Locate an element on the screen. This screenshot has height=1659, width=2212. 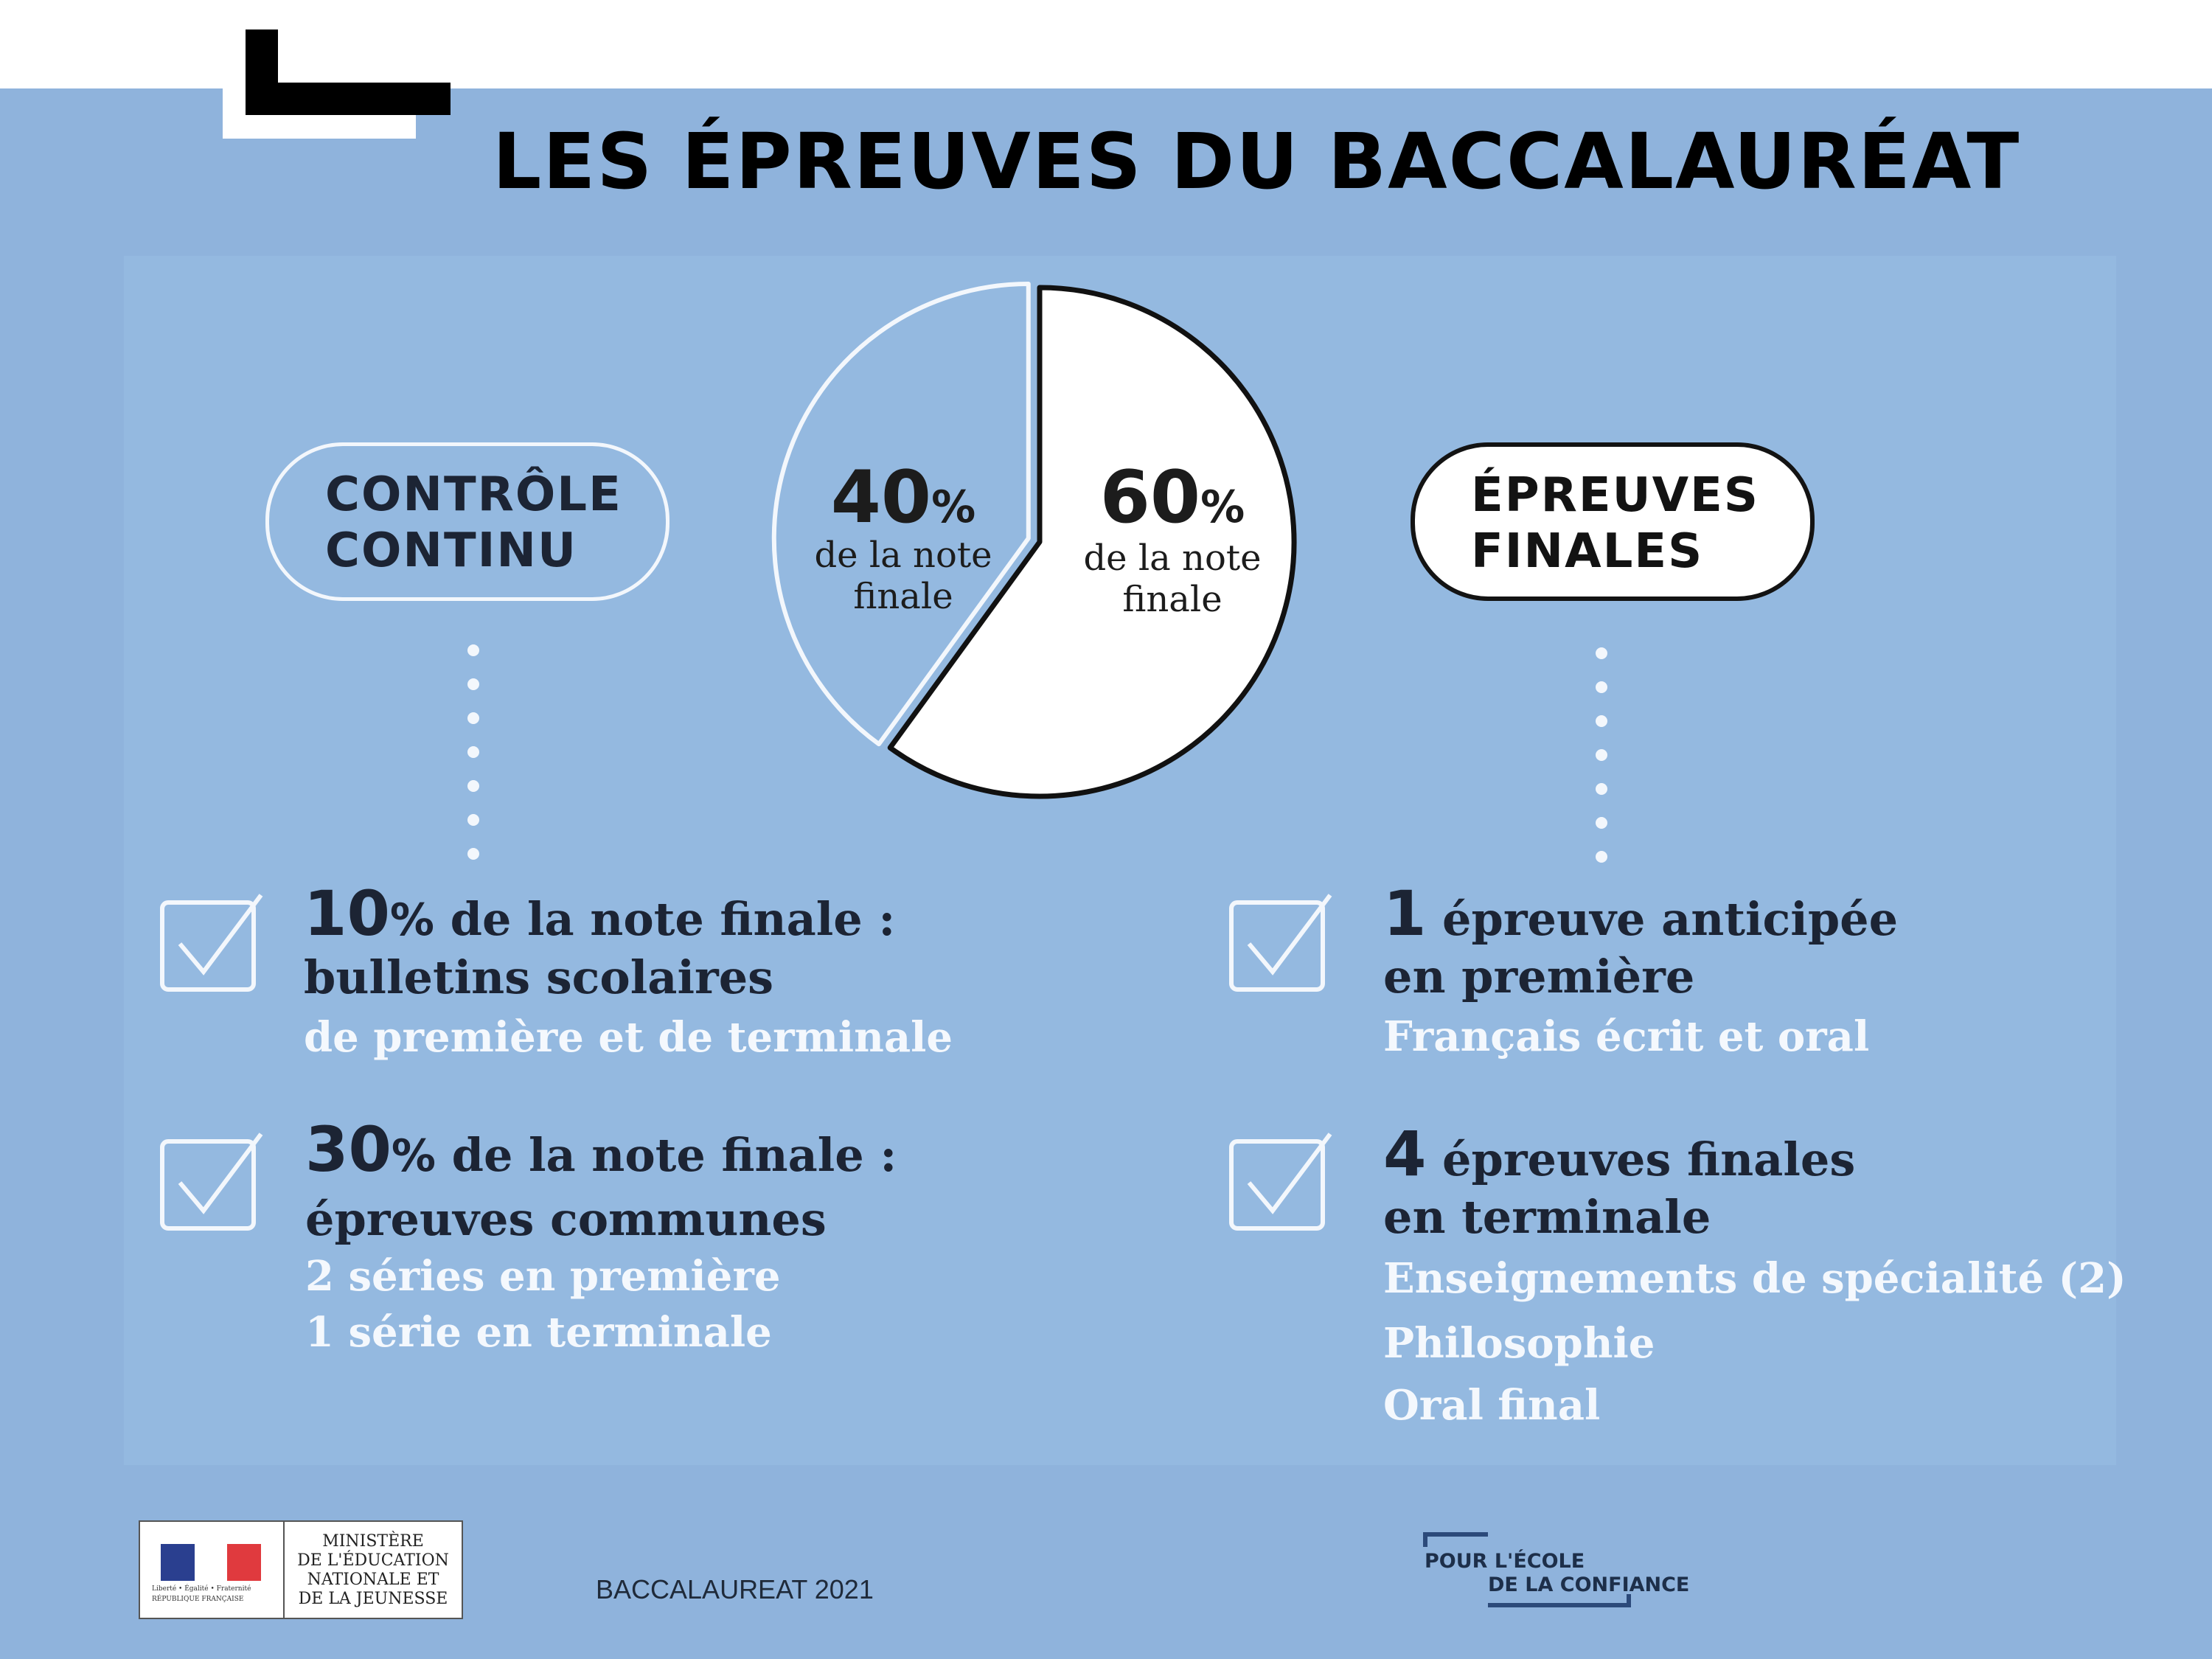
ministry-line: DE LA JEUNESSE is located at coordinates (373, 1599).